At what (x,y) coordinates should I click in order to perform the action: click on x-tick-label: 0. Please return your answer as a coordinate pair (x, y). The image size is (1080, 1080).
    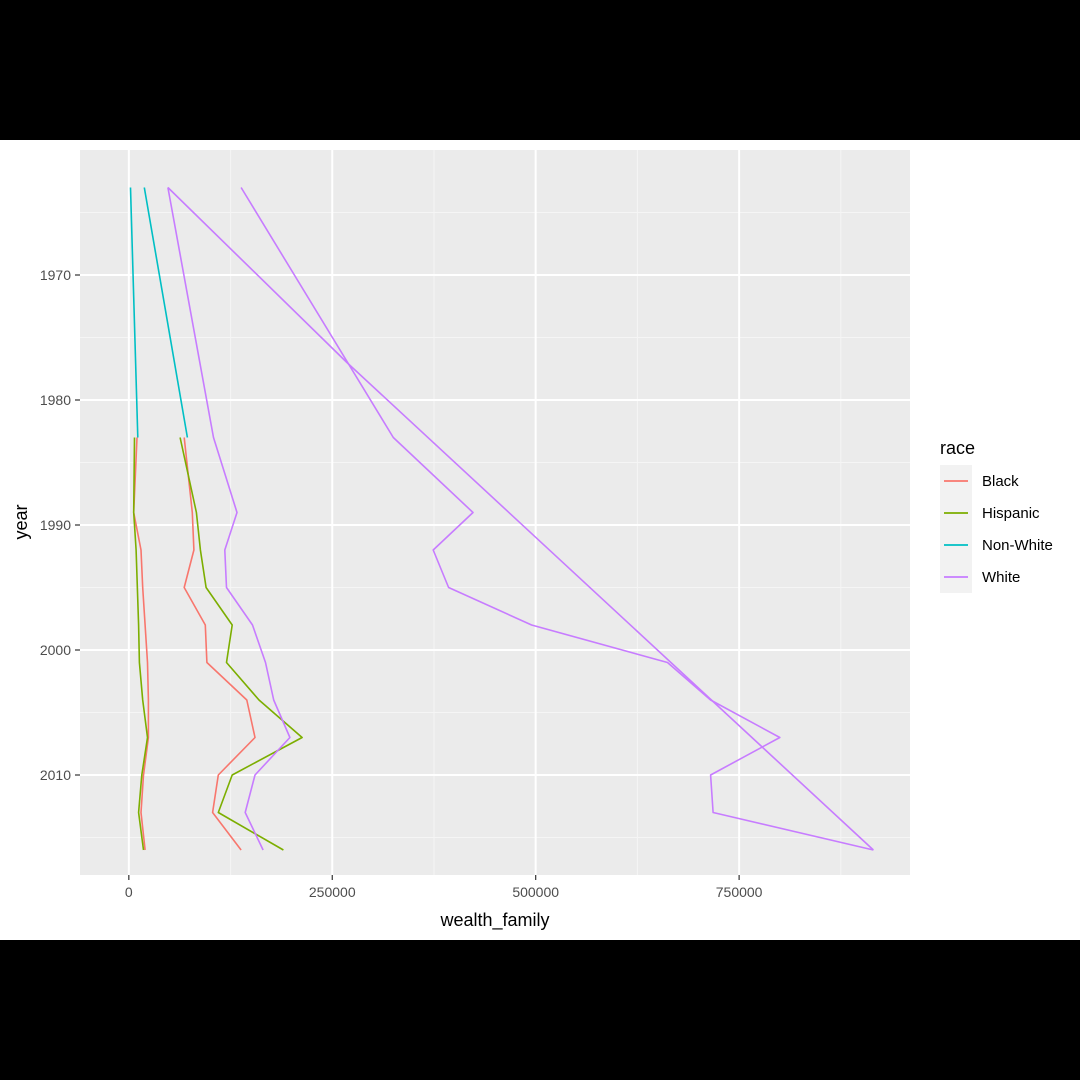
    Looking at the image, I should click on (129, 892).